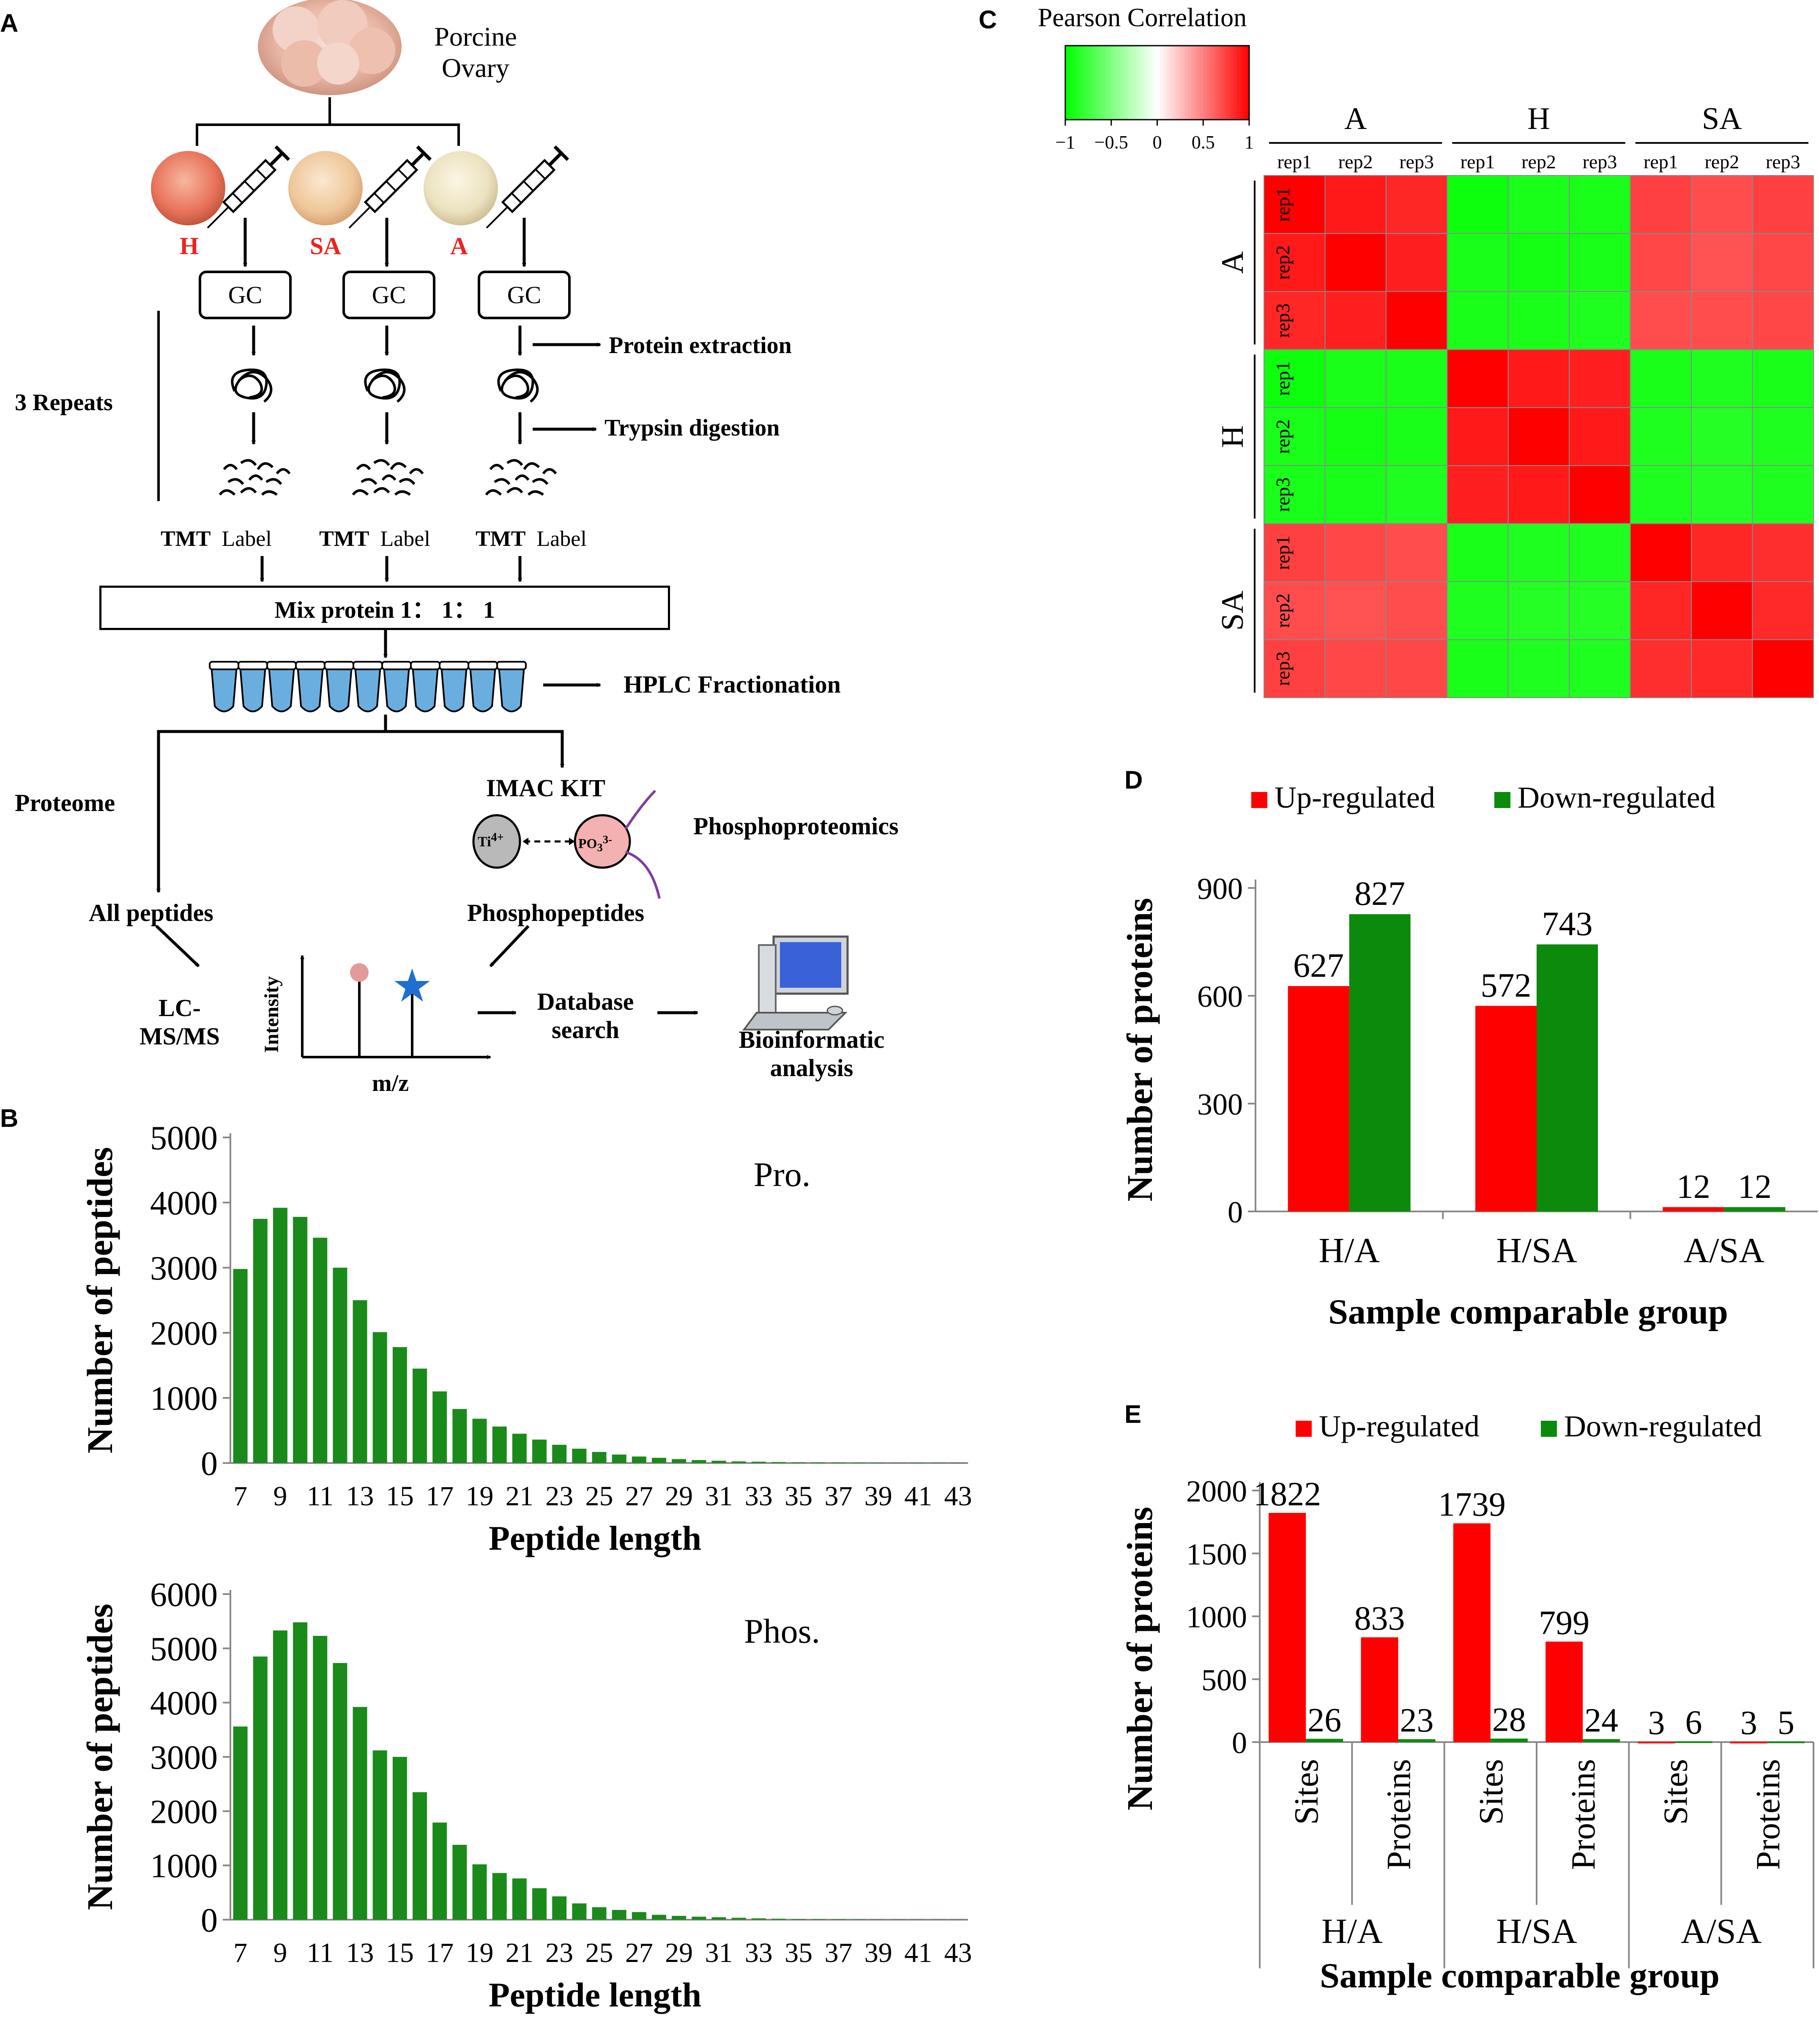 This screenshot has width=1819, height=2044. I want to click on column-rep-label: rep1, so click(1478, 162).